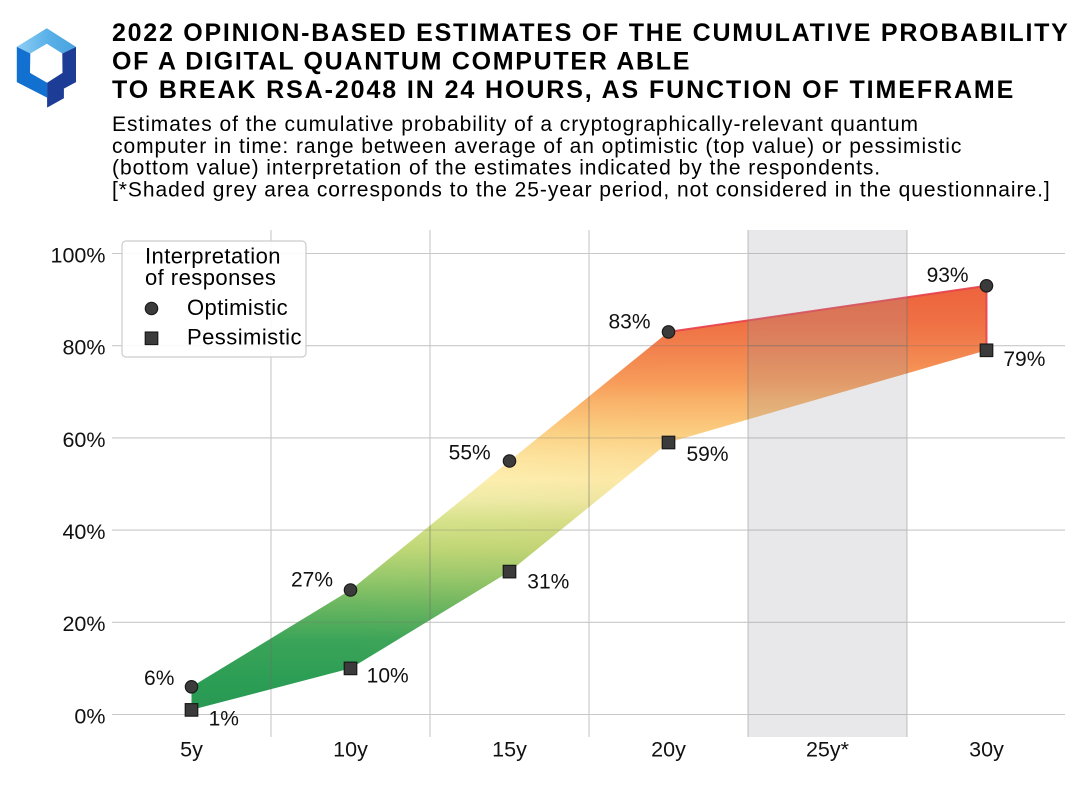 Image resolution: width=1092 pixels, height=793 pixels. What do you see at coordinates (237, 307) in the screenshot?
I see `svg-text: Optimistic` at bounding box center [237, 307].